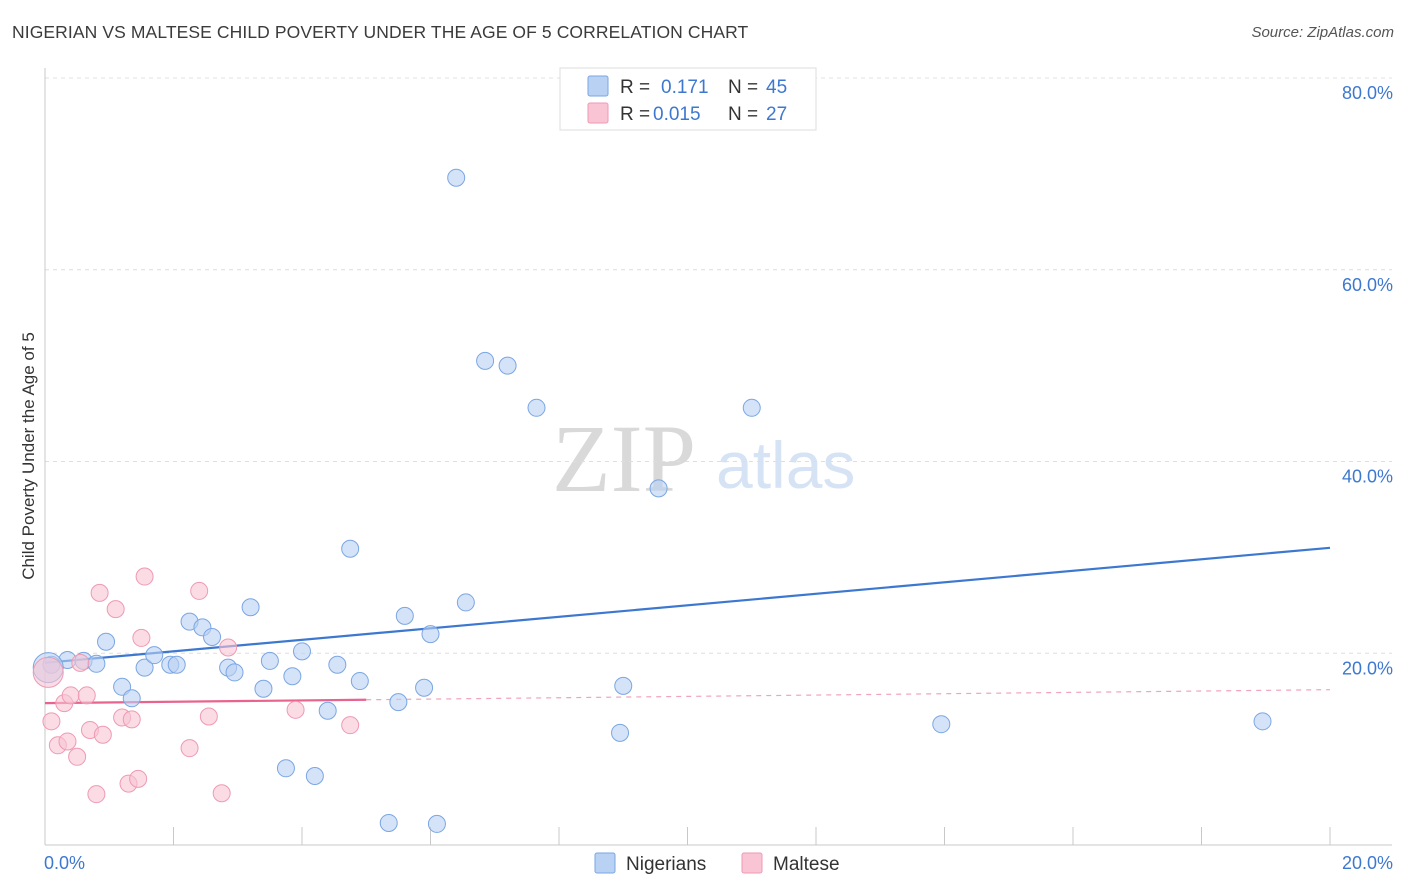 The width and height of the screenshot is (1406, 892). Describe the element at coordinates (605, 863) in the screenshot. I see `bottom-legend-swatch-nigerians` at that location.